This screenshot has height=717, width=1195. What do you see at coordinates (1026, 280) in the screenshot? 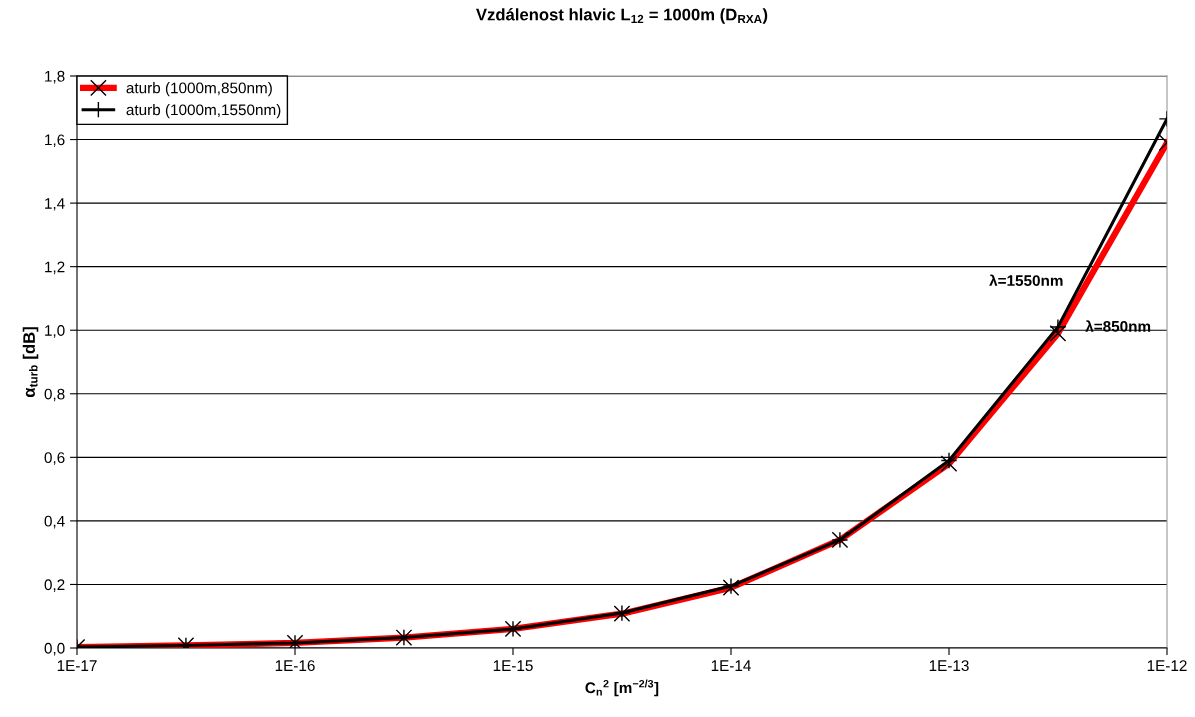
I see `annotation: λ=1550nm` at bounding box center [1026, 280].